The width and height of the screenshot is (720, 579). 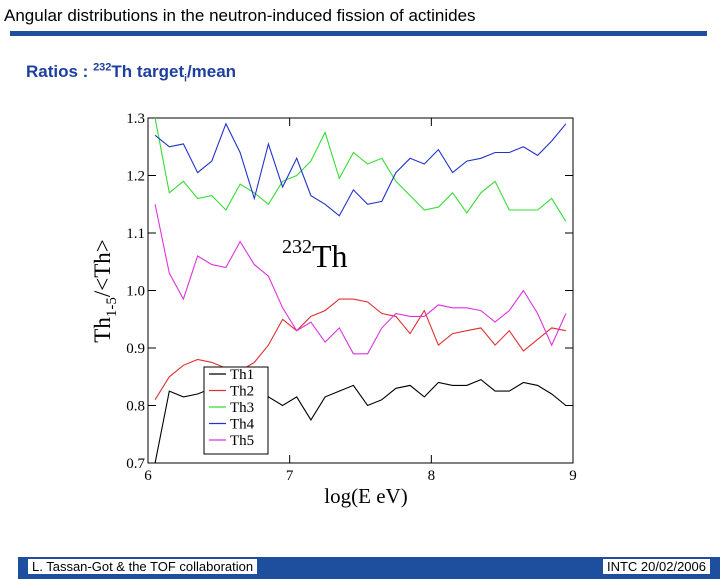 I want to click on subtitle-mass: 232, so click(x=102, y=67).